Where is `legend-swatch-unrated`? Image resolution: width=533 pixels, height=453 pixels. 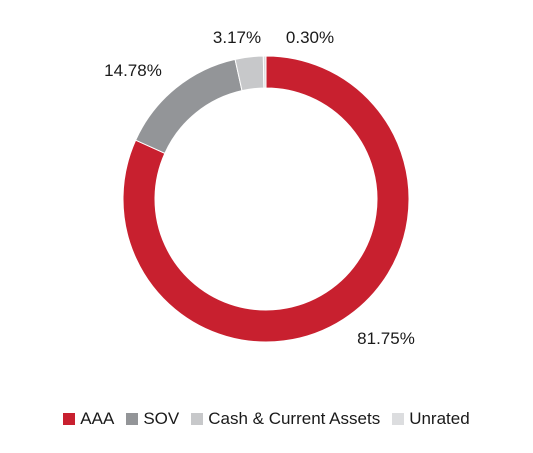
legend-swatch-unrated is located at coordinates (398, 419).